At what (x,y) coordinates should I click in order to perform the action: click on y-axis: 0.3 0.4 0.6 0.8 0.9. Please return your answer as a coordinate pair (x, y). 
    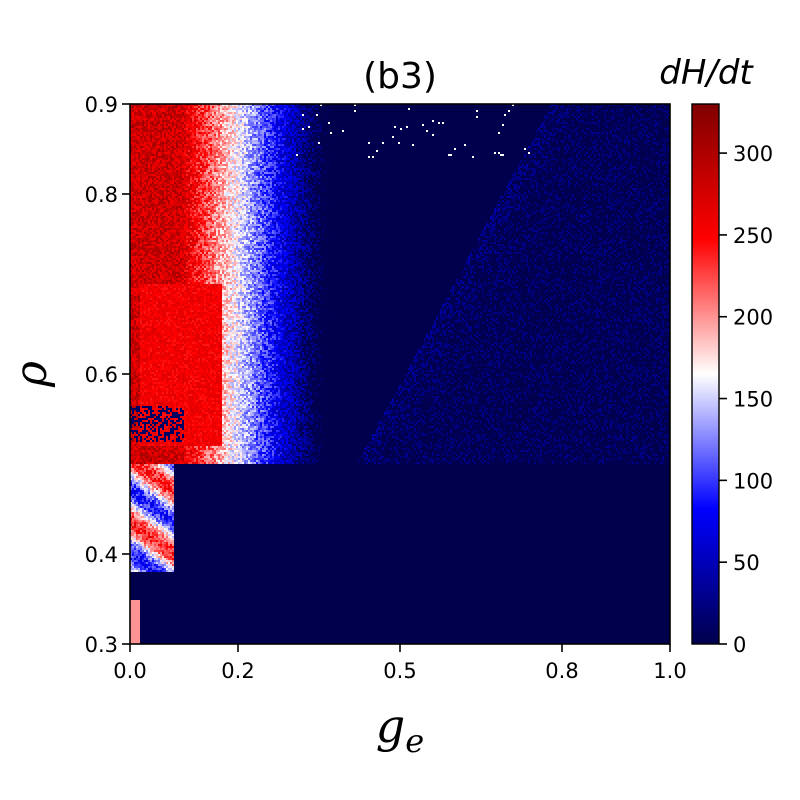
    Looking at the image, I should click on (107, 375).